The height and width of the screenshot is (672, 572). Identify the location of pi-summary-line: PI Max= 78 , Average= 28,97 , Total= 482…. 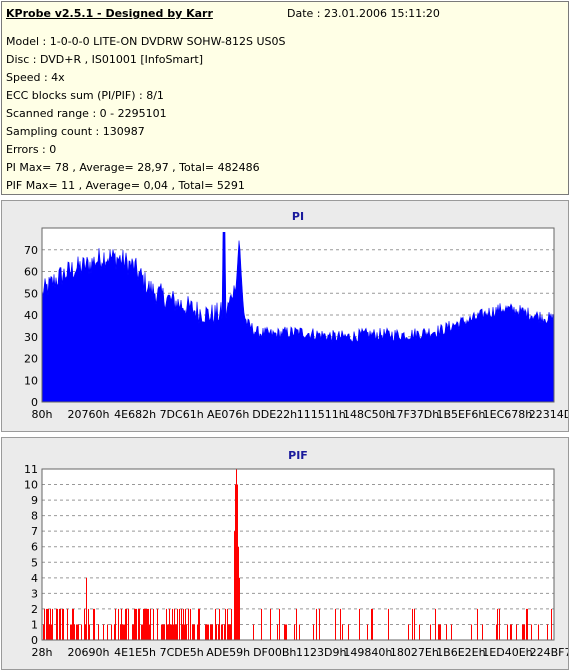
(133, 167).